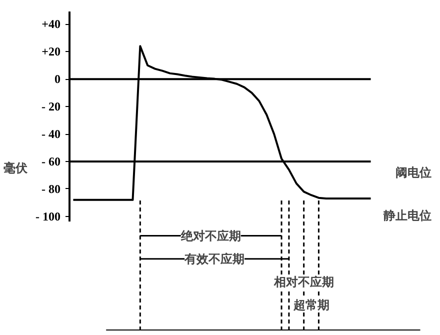 The width and height of the screenshot is (440, 335). Describe the element at coordinates (407, 215) in the screenshot. I see `text: 静止电位` at that location.